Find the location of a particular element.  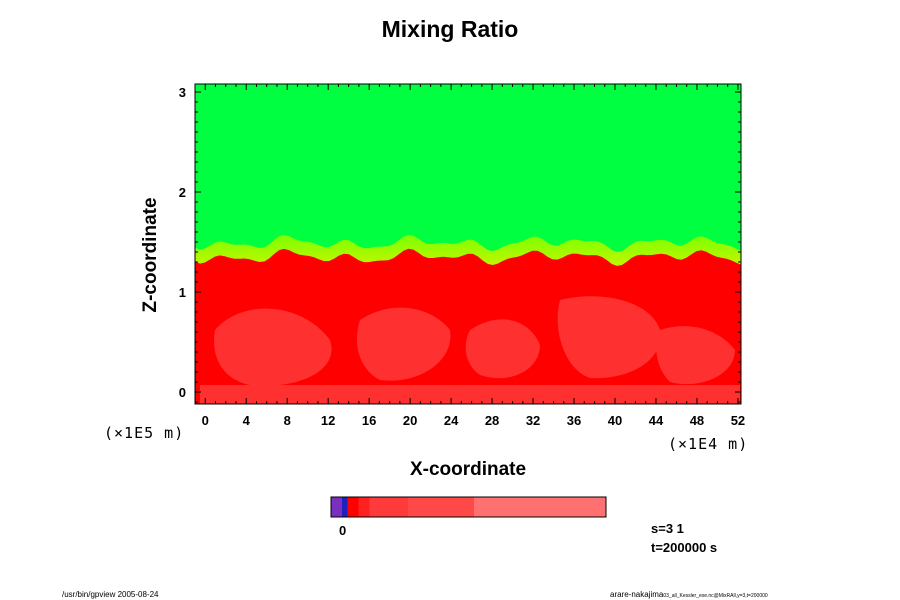

footer-right-main: arare-nakajima is located at coordinates (637, 594).